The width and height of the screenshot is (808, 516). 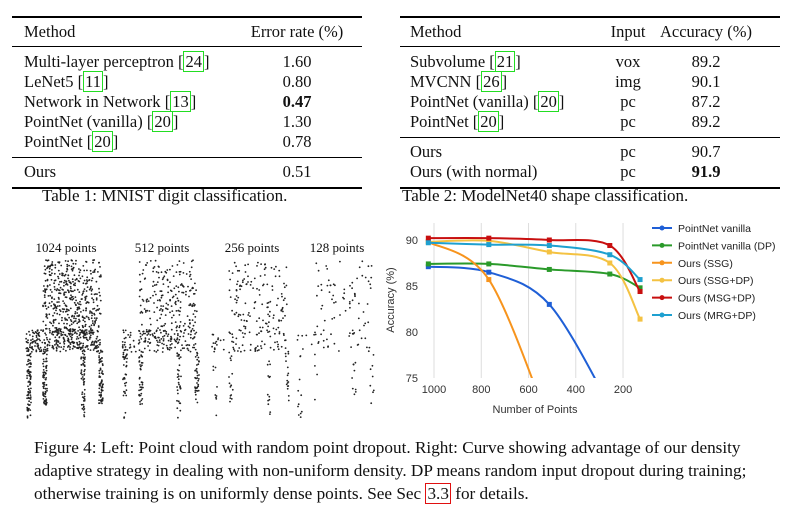 What do you see at coordinates (706, 171) in the screenshot?
I see `table-cell: 91.9` at bounding box center [706, 171].